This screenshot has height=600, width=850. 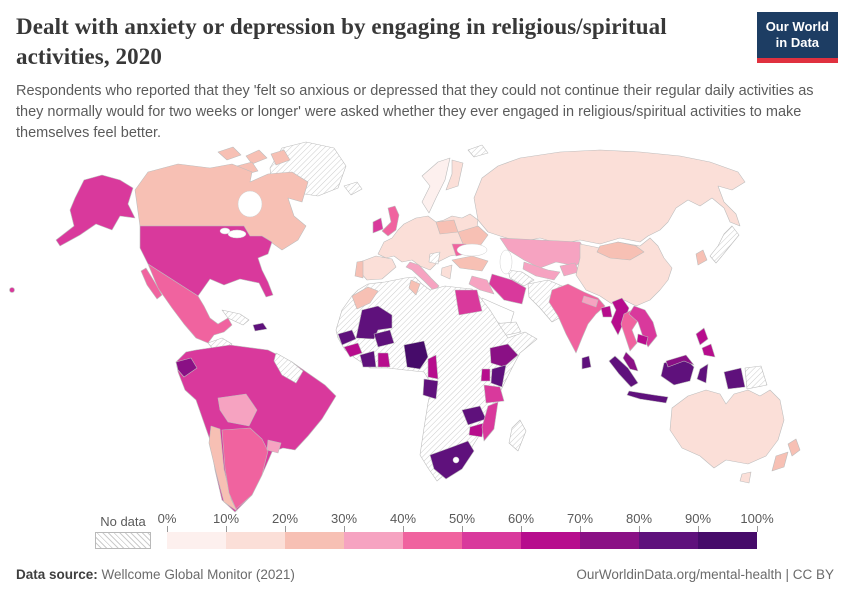 I want to click on region-gabon-congo, so click(x=430, y=389).